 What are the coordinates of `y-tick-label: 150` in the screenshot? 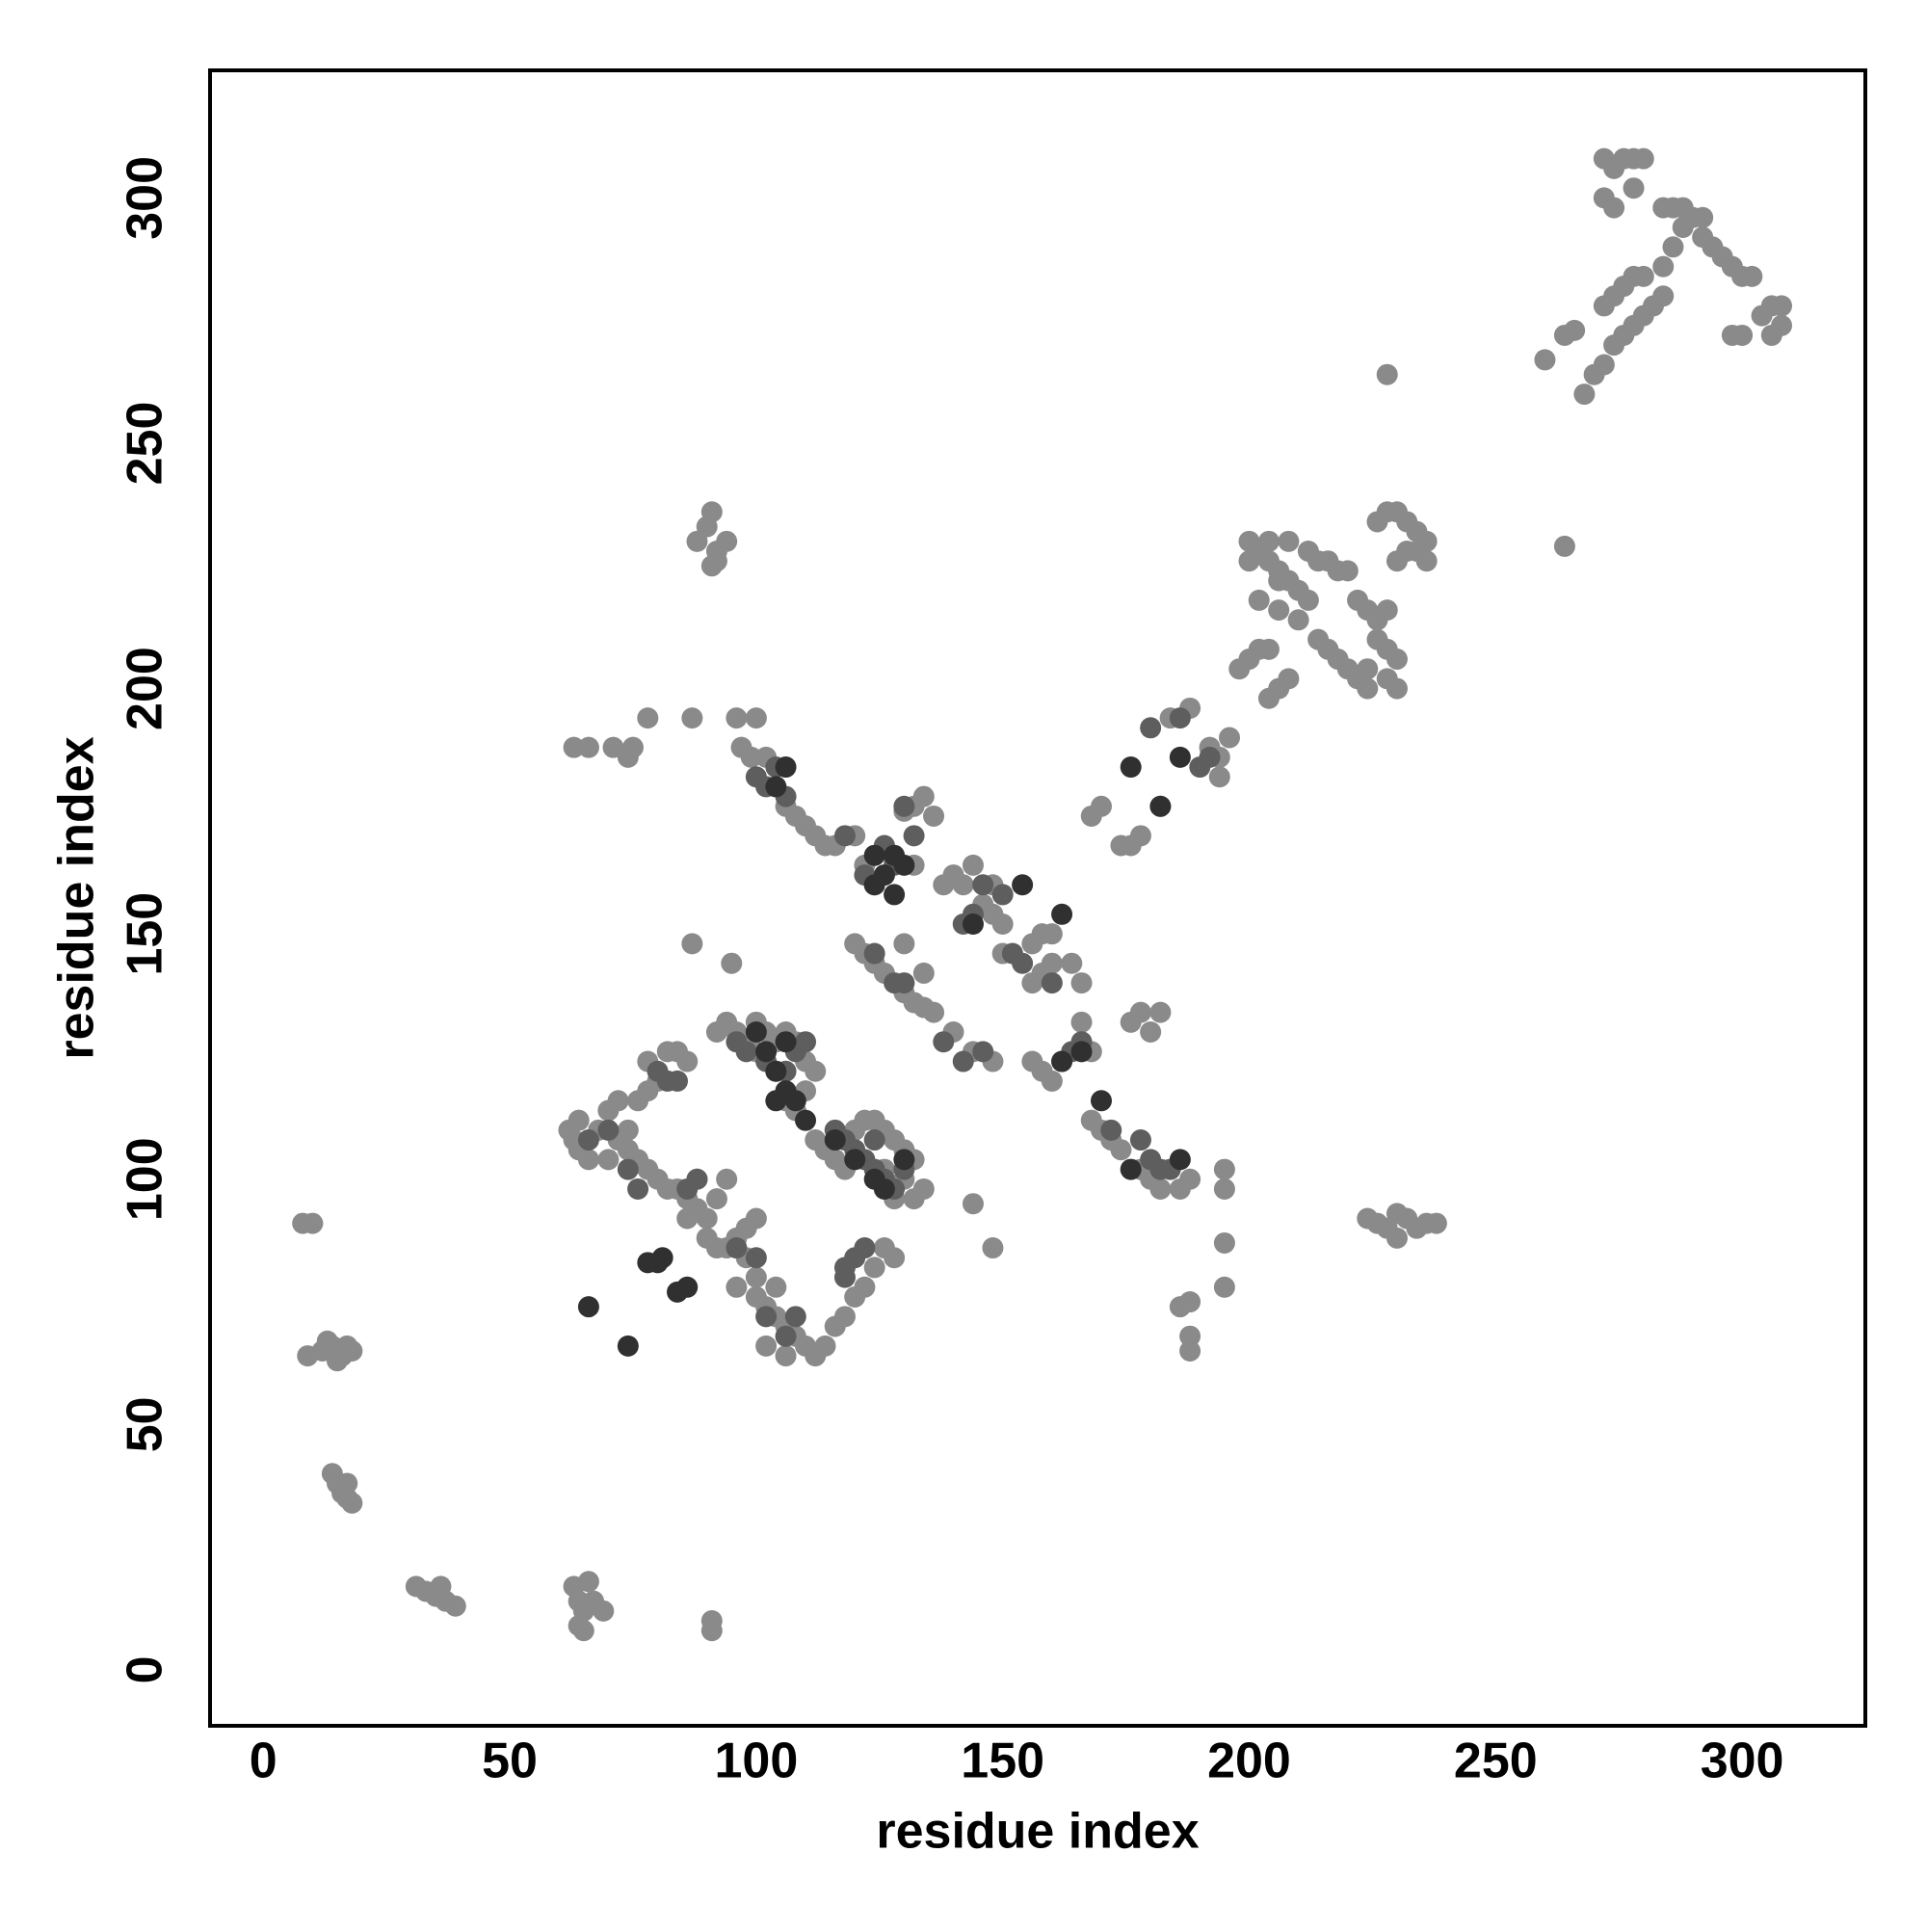 It's located at (145, 934).